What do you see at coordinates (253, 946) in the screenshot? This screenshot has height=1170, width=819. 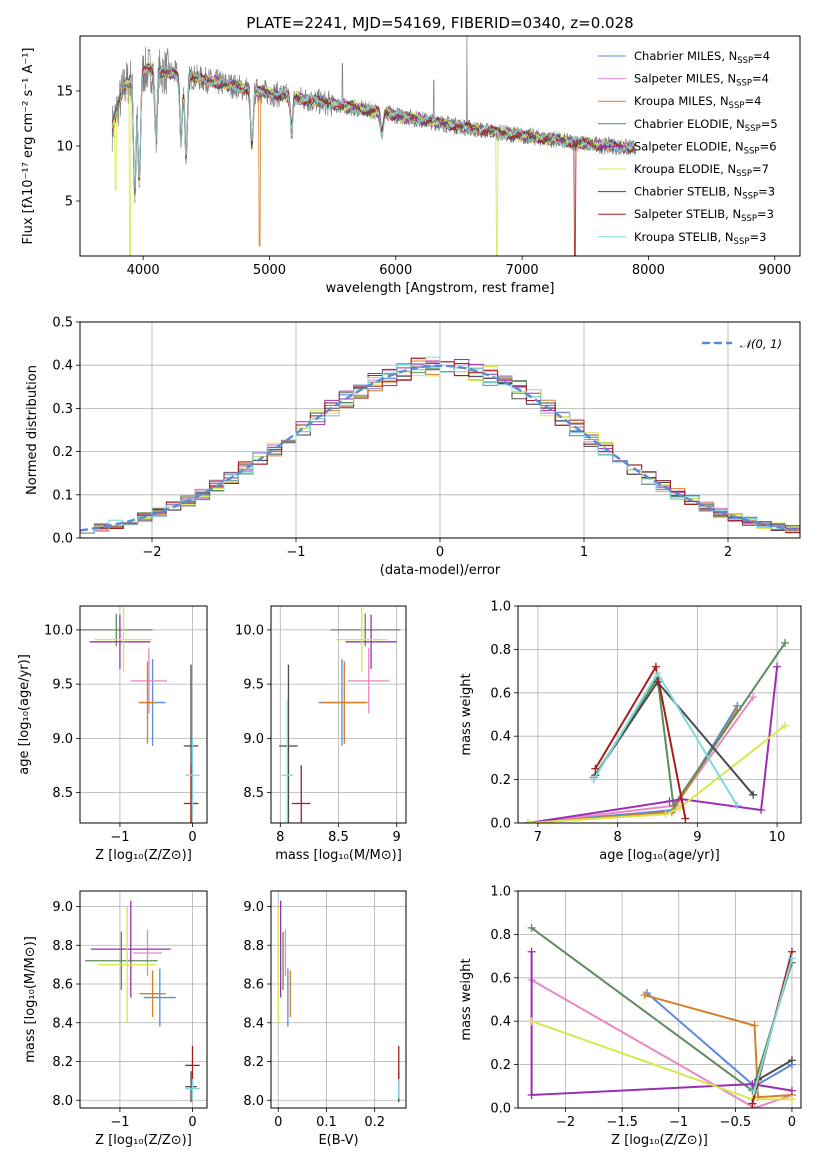 I see `y-tick-label: 8.8` at bounding box center [253, 946].